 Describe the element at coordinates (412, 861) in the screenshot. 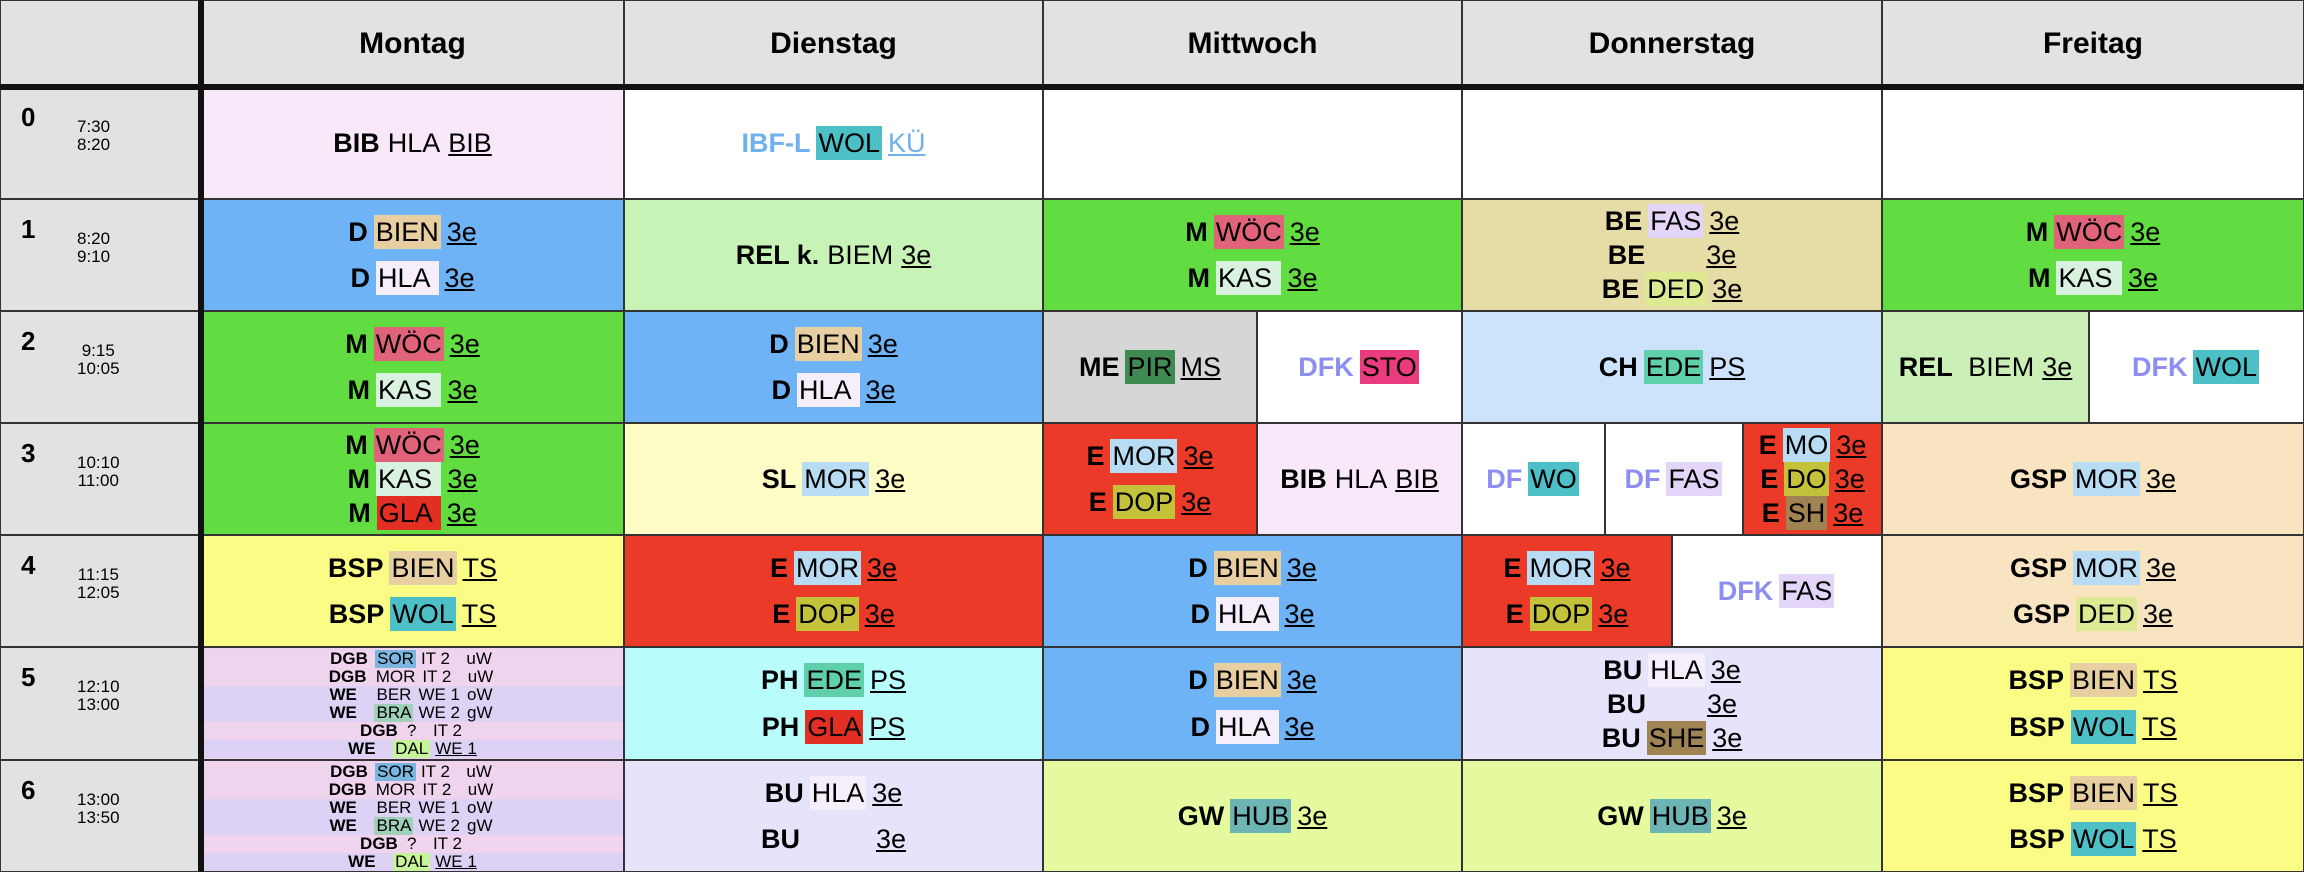

I see `teacher-label: DAL` at that location.